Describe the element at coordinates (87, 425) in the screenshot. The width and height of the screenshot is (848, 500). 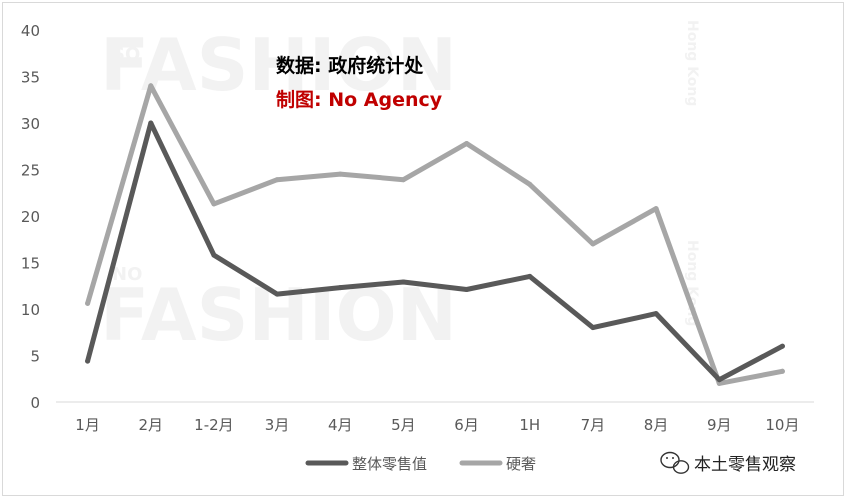
I see `x-tick-label: 1月` at that location.